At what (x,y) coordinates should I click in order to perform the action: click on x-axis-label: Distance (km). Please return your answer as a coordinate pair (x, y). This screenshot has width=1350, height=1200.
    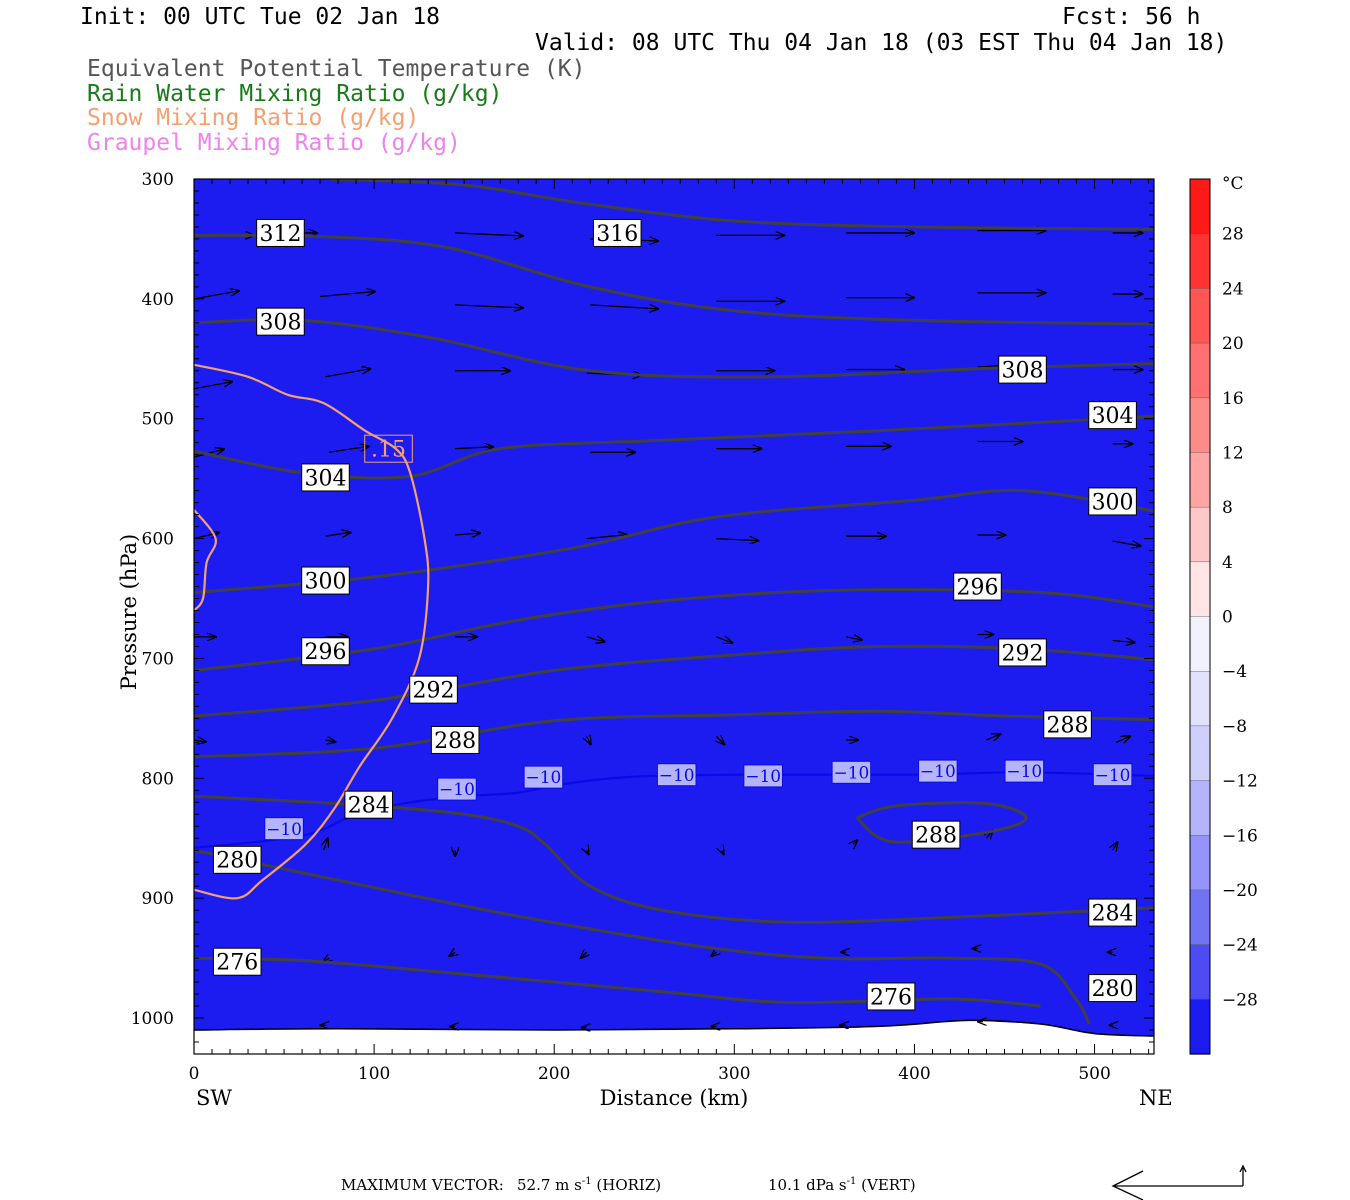
    Looking at the image, I should click on (674, 1098).